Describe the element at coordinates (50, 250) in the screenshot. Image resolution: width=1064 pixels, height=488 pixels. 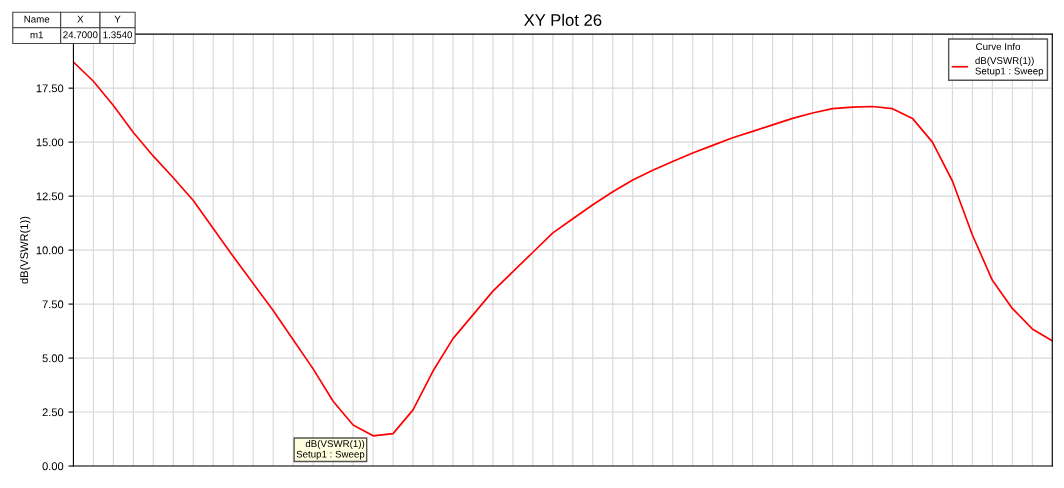
I see `y-tick-label: 10.00` at that location.